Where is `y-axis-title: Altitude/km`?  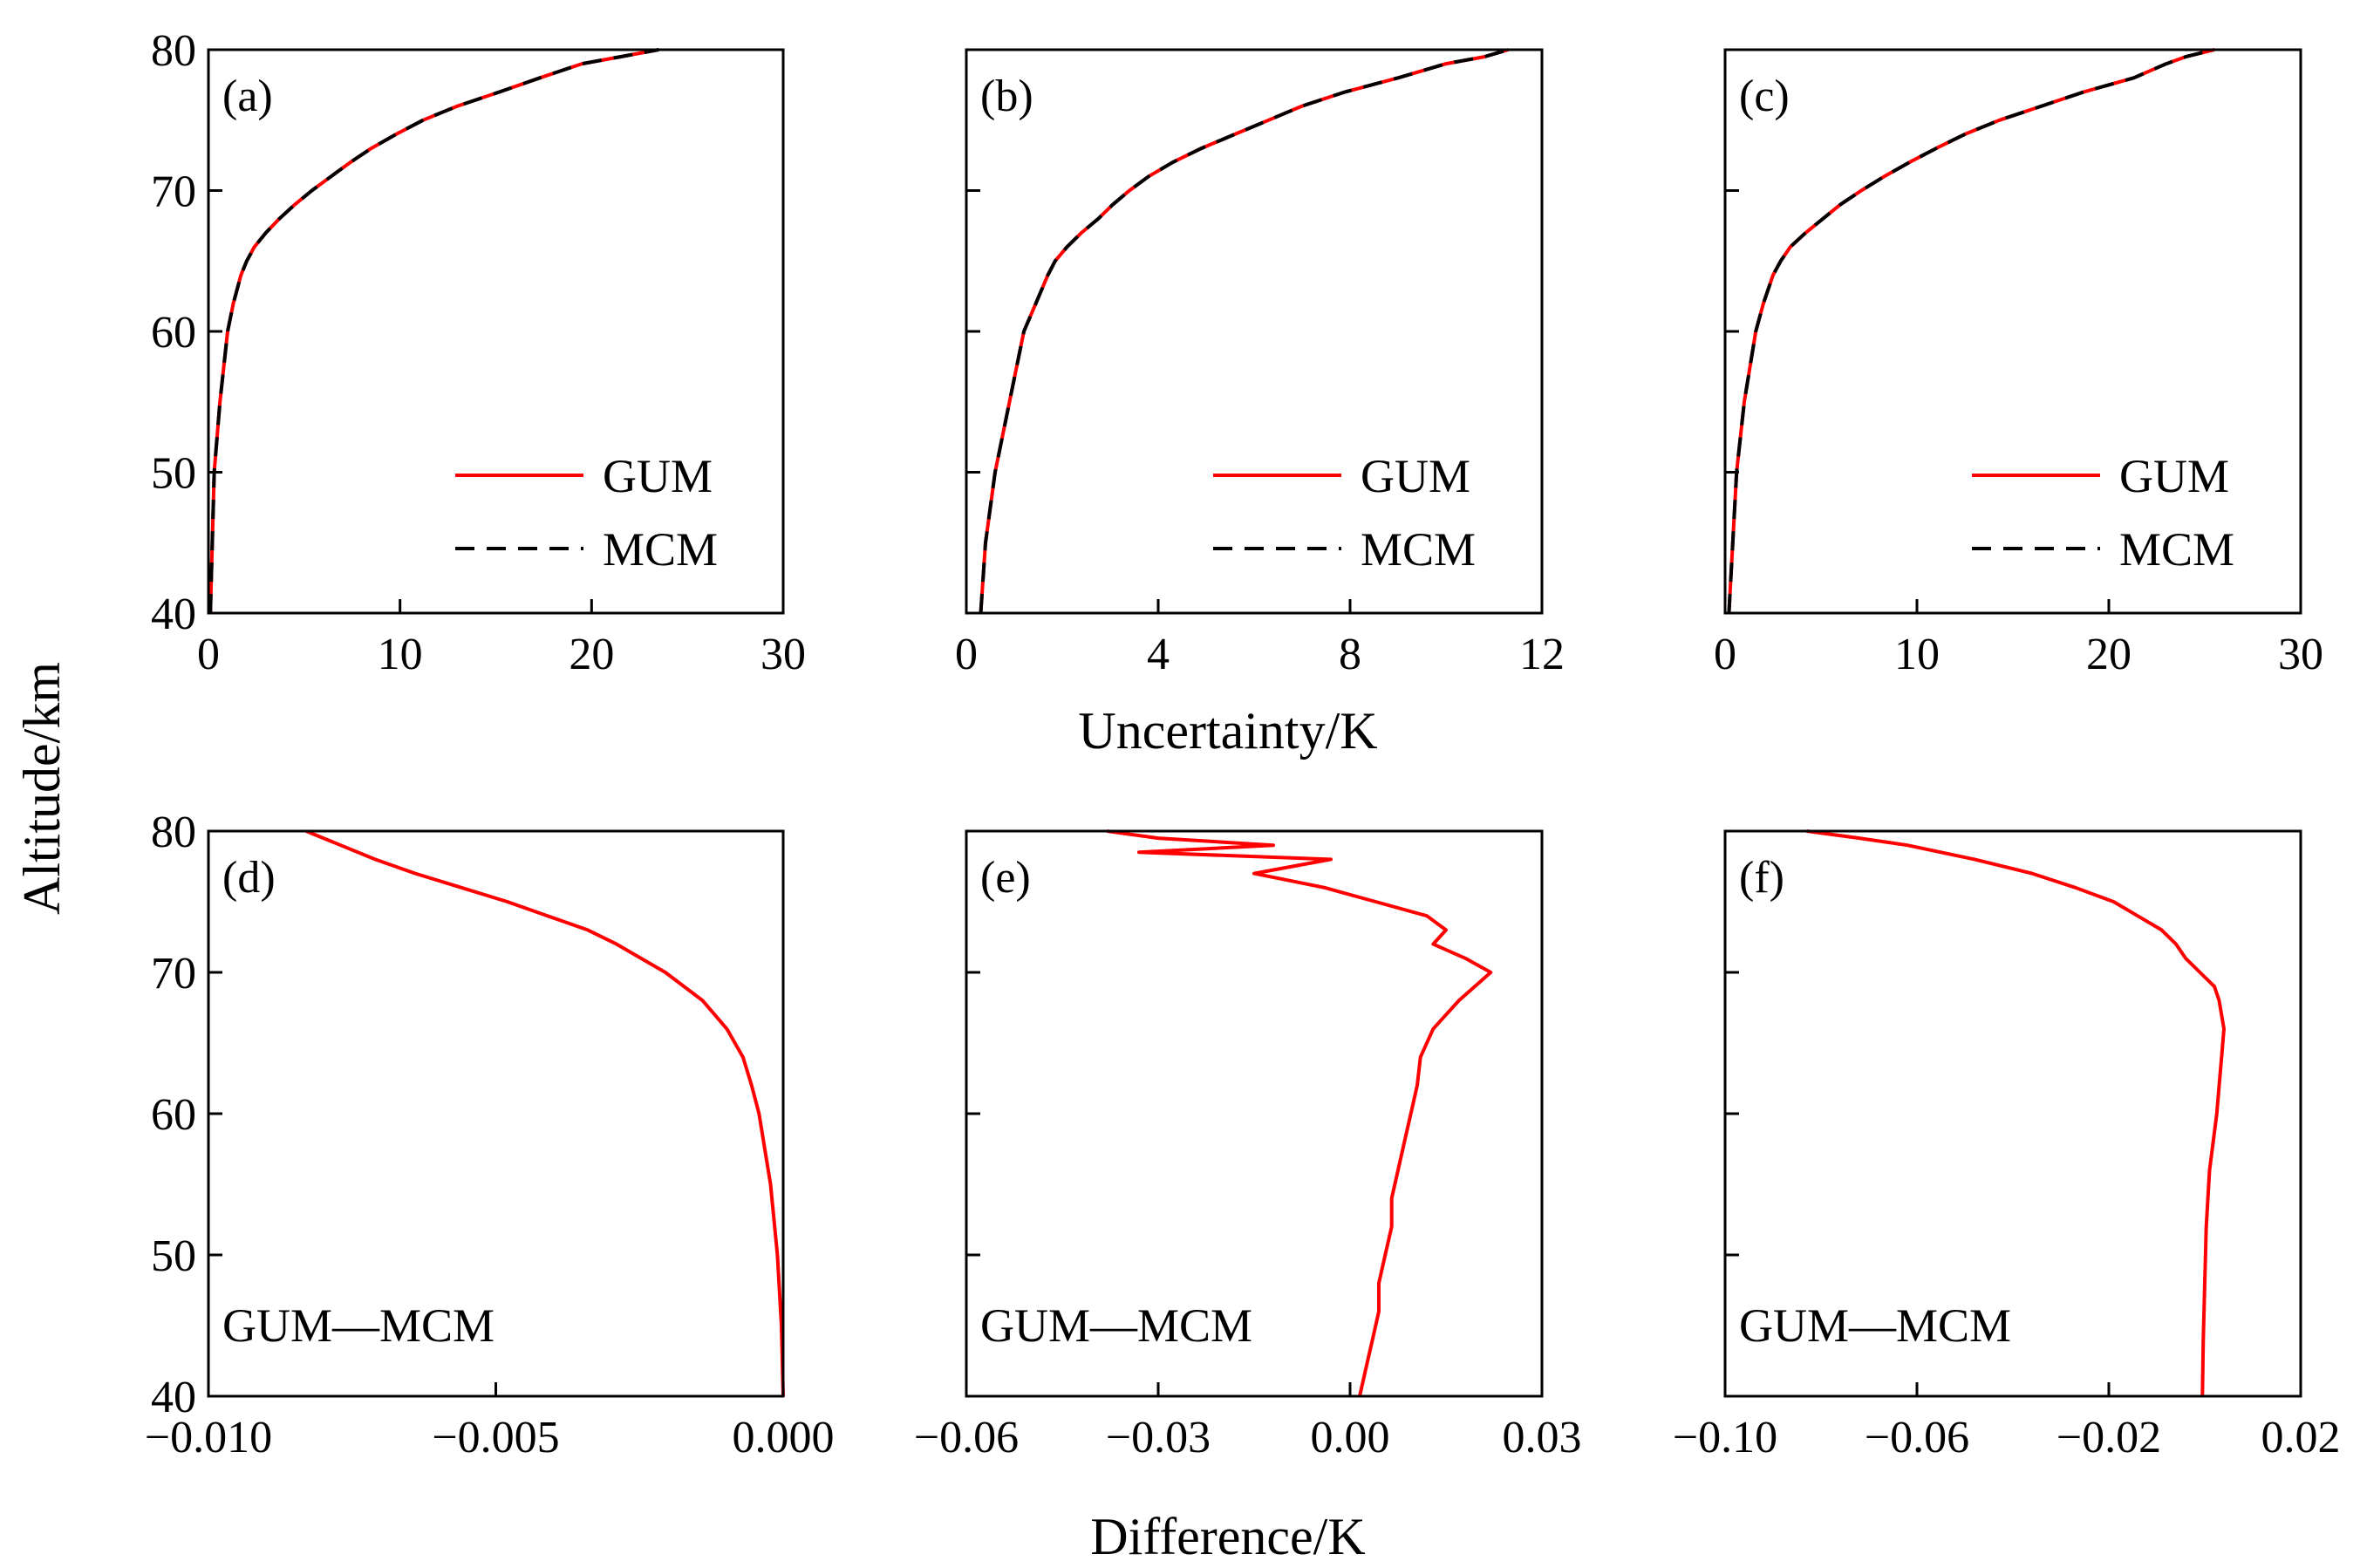
y-axis-title: Altitude/km is located at coordinates (42, 788).